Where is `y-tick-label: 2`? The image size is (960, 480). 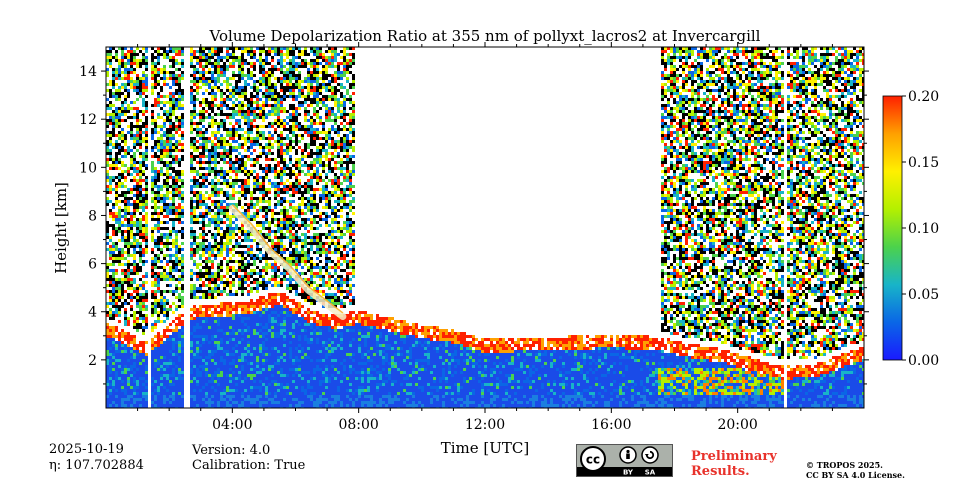
y-tick-label: 2 is located at coordinates (92, 361).